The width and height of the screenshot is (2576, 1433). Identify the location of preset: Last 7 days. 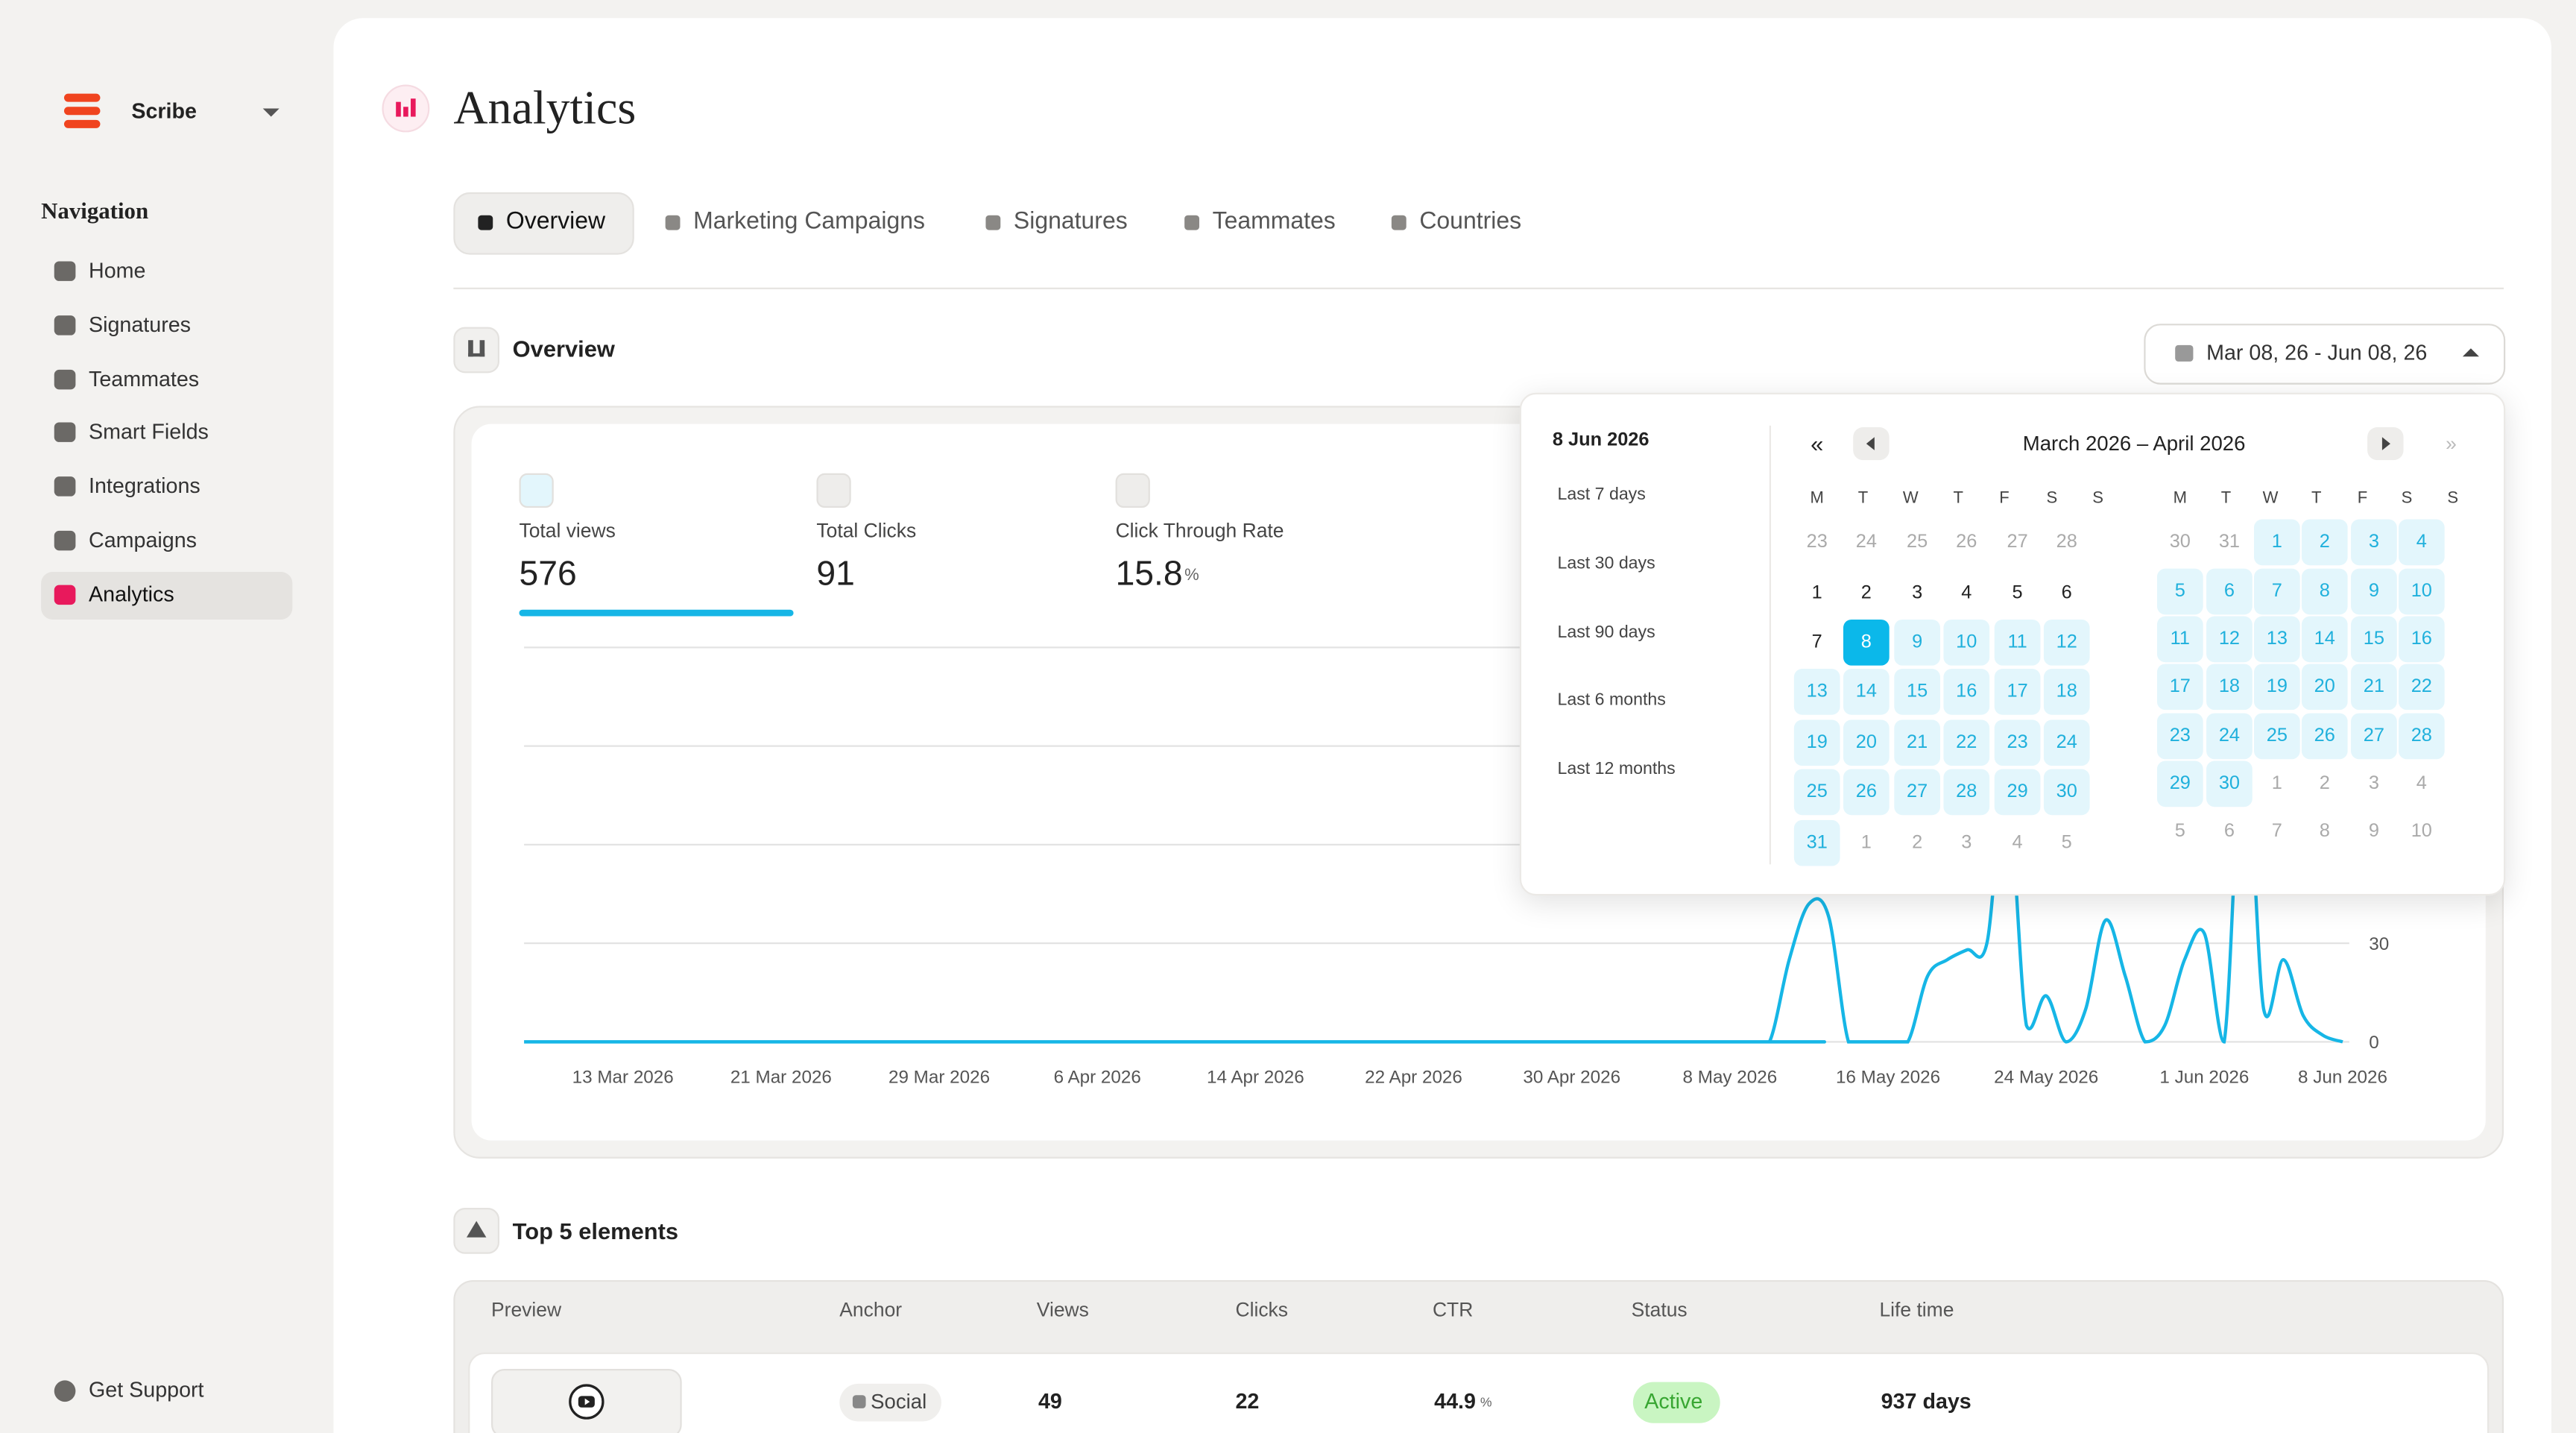
(1601, 495).